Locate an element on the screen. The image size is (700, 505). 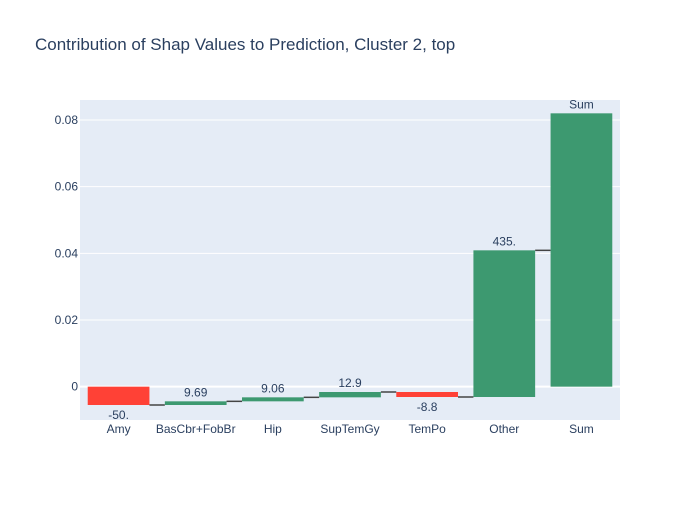
data-label: Sum is located at coordinates (581, 104).